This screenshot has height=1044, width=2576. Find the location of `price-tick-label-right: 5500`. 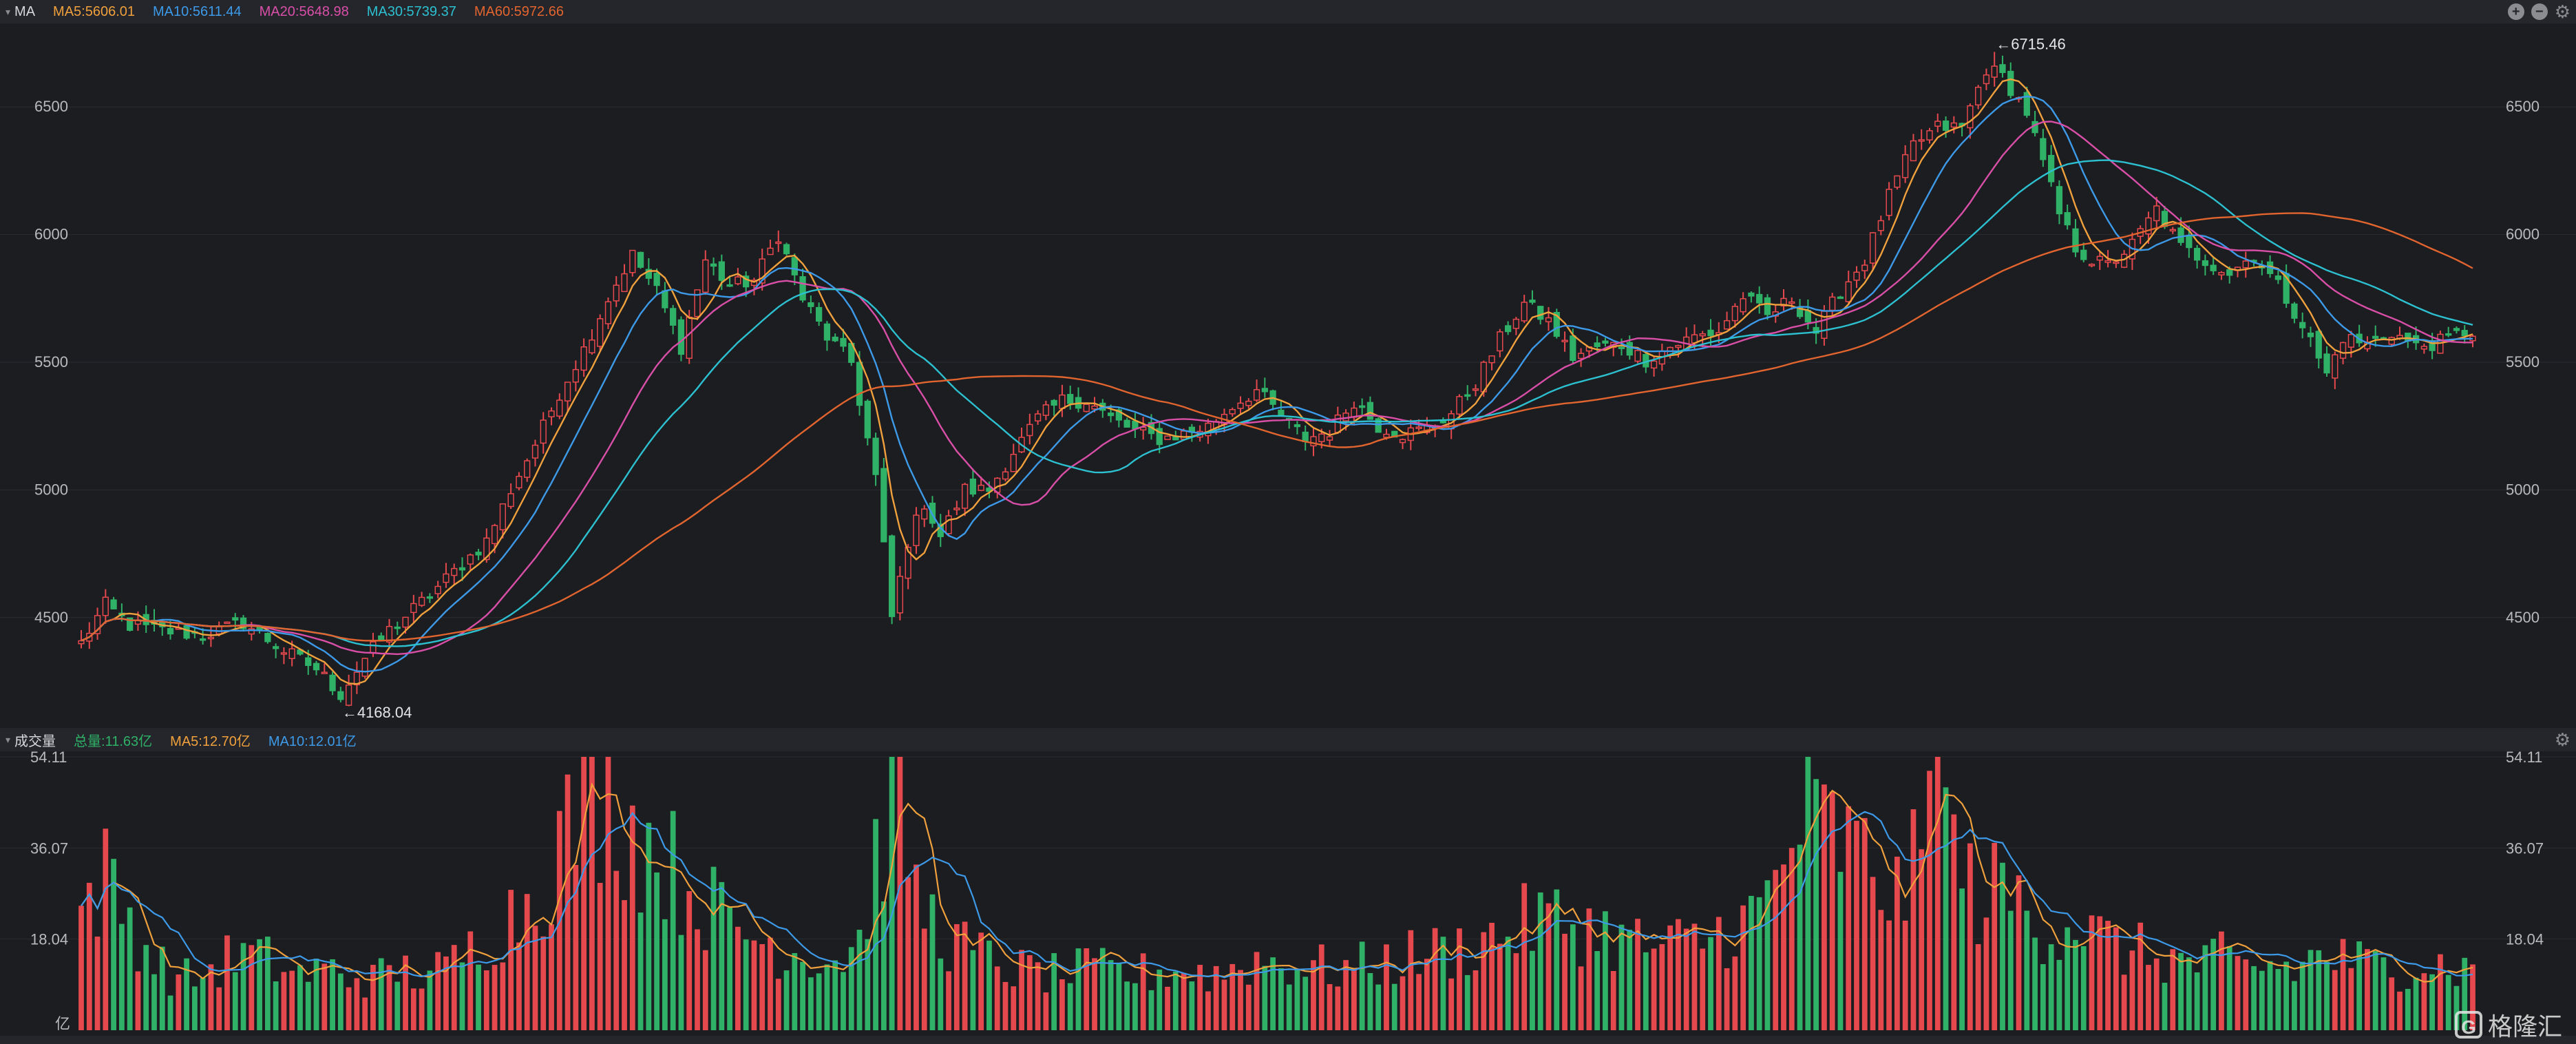

price-tick-label-right: 5500 is located at coordinates (2523, 362).